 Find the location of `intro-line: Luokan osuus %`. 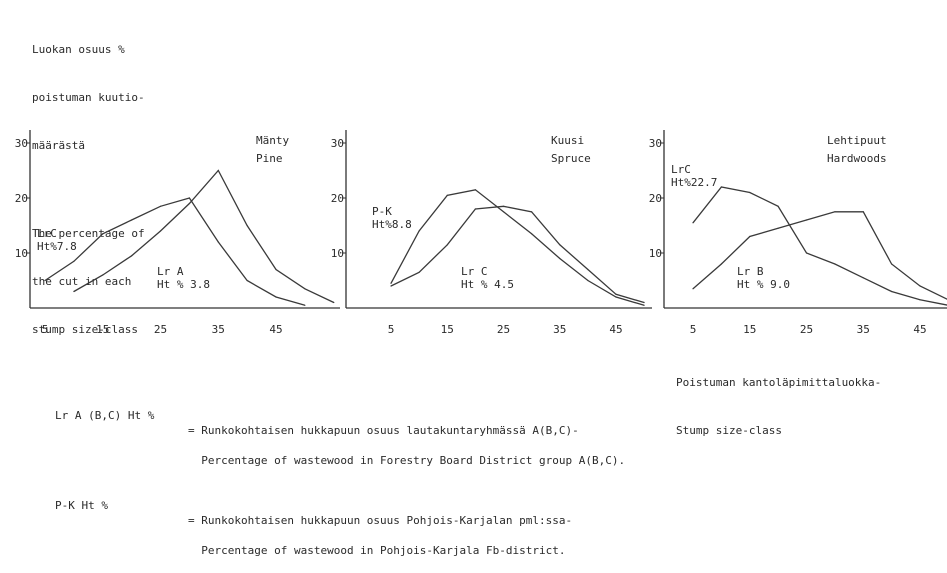

intro-line: Luokan osuus % is located at coordinates (78, 49).